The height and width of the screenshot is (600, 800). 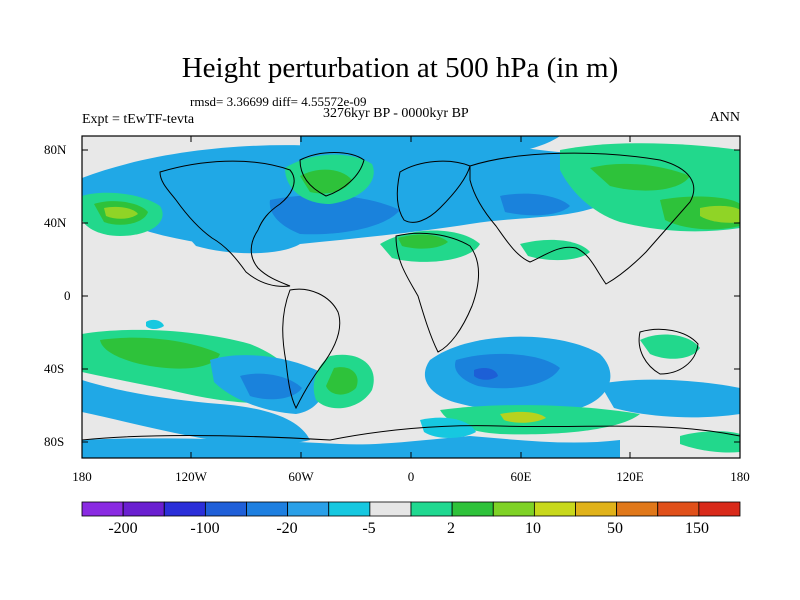 I want to click on lon-label-60w: 60W, so click(x=301, y=476).